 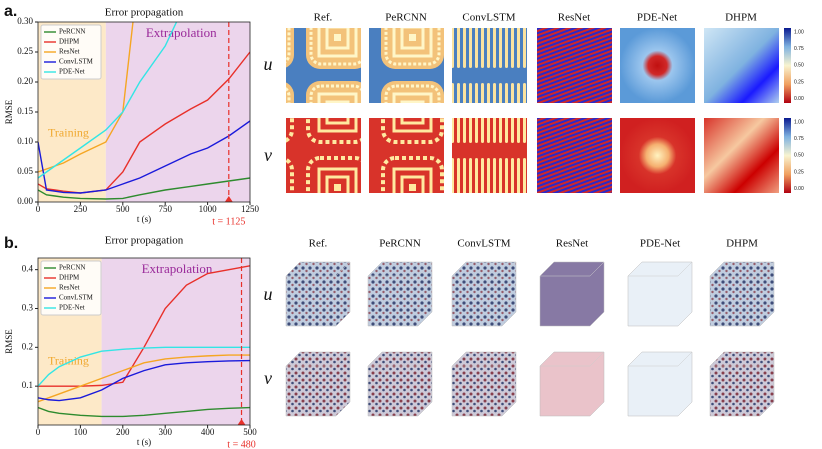 What do you see at coordinates (241, 422) in the screenshot?
I see `marker-arrow` at bounding box center [241, 422].